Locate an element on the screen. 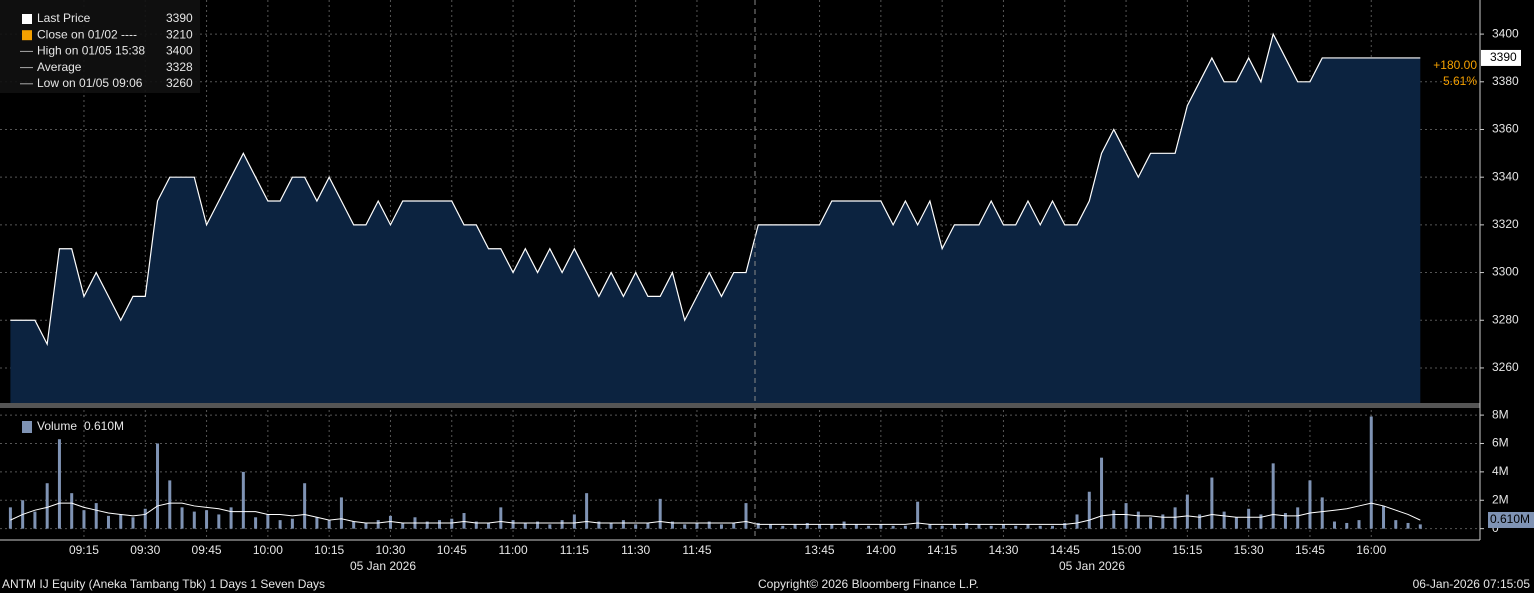 This screenshot has height=593, width=1534. legend-label: High on 01/05 15:38 is located at coordinates (91, 51).